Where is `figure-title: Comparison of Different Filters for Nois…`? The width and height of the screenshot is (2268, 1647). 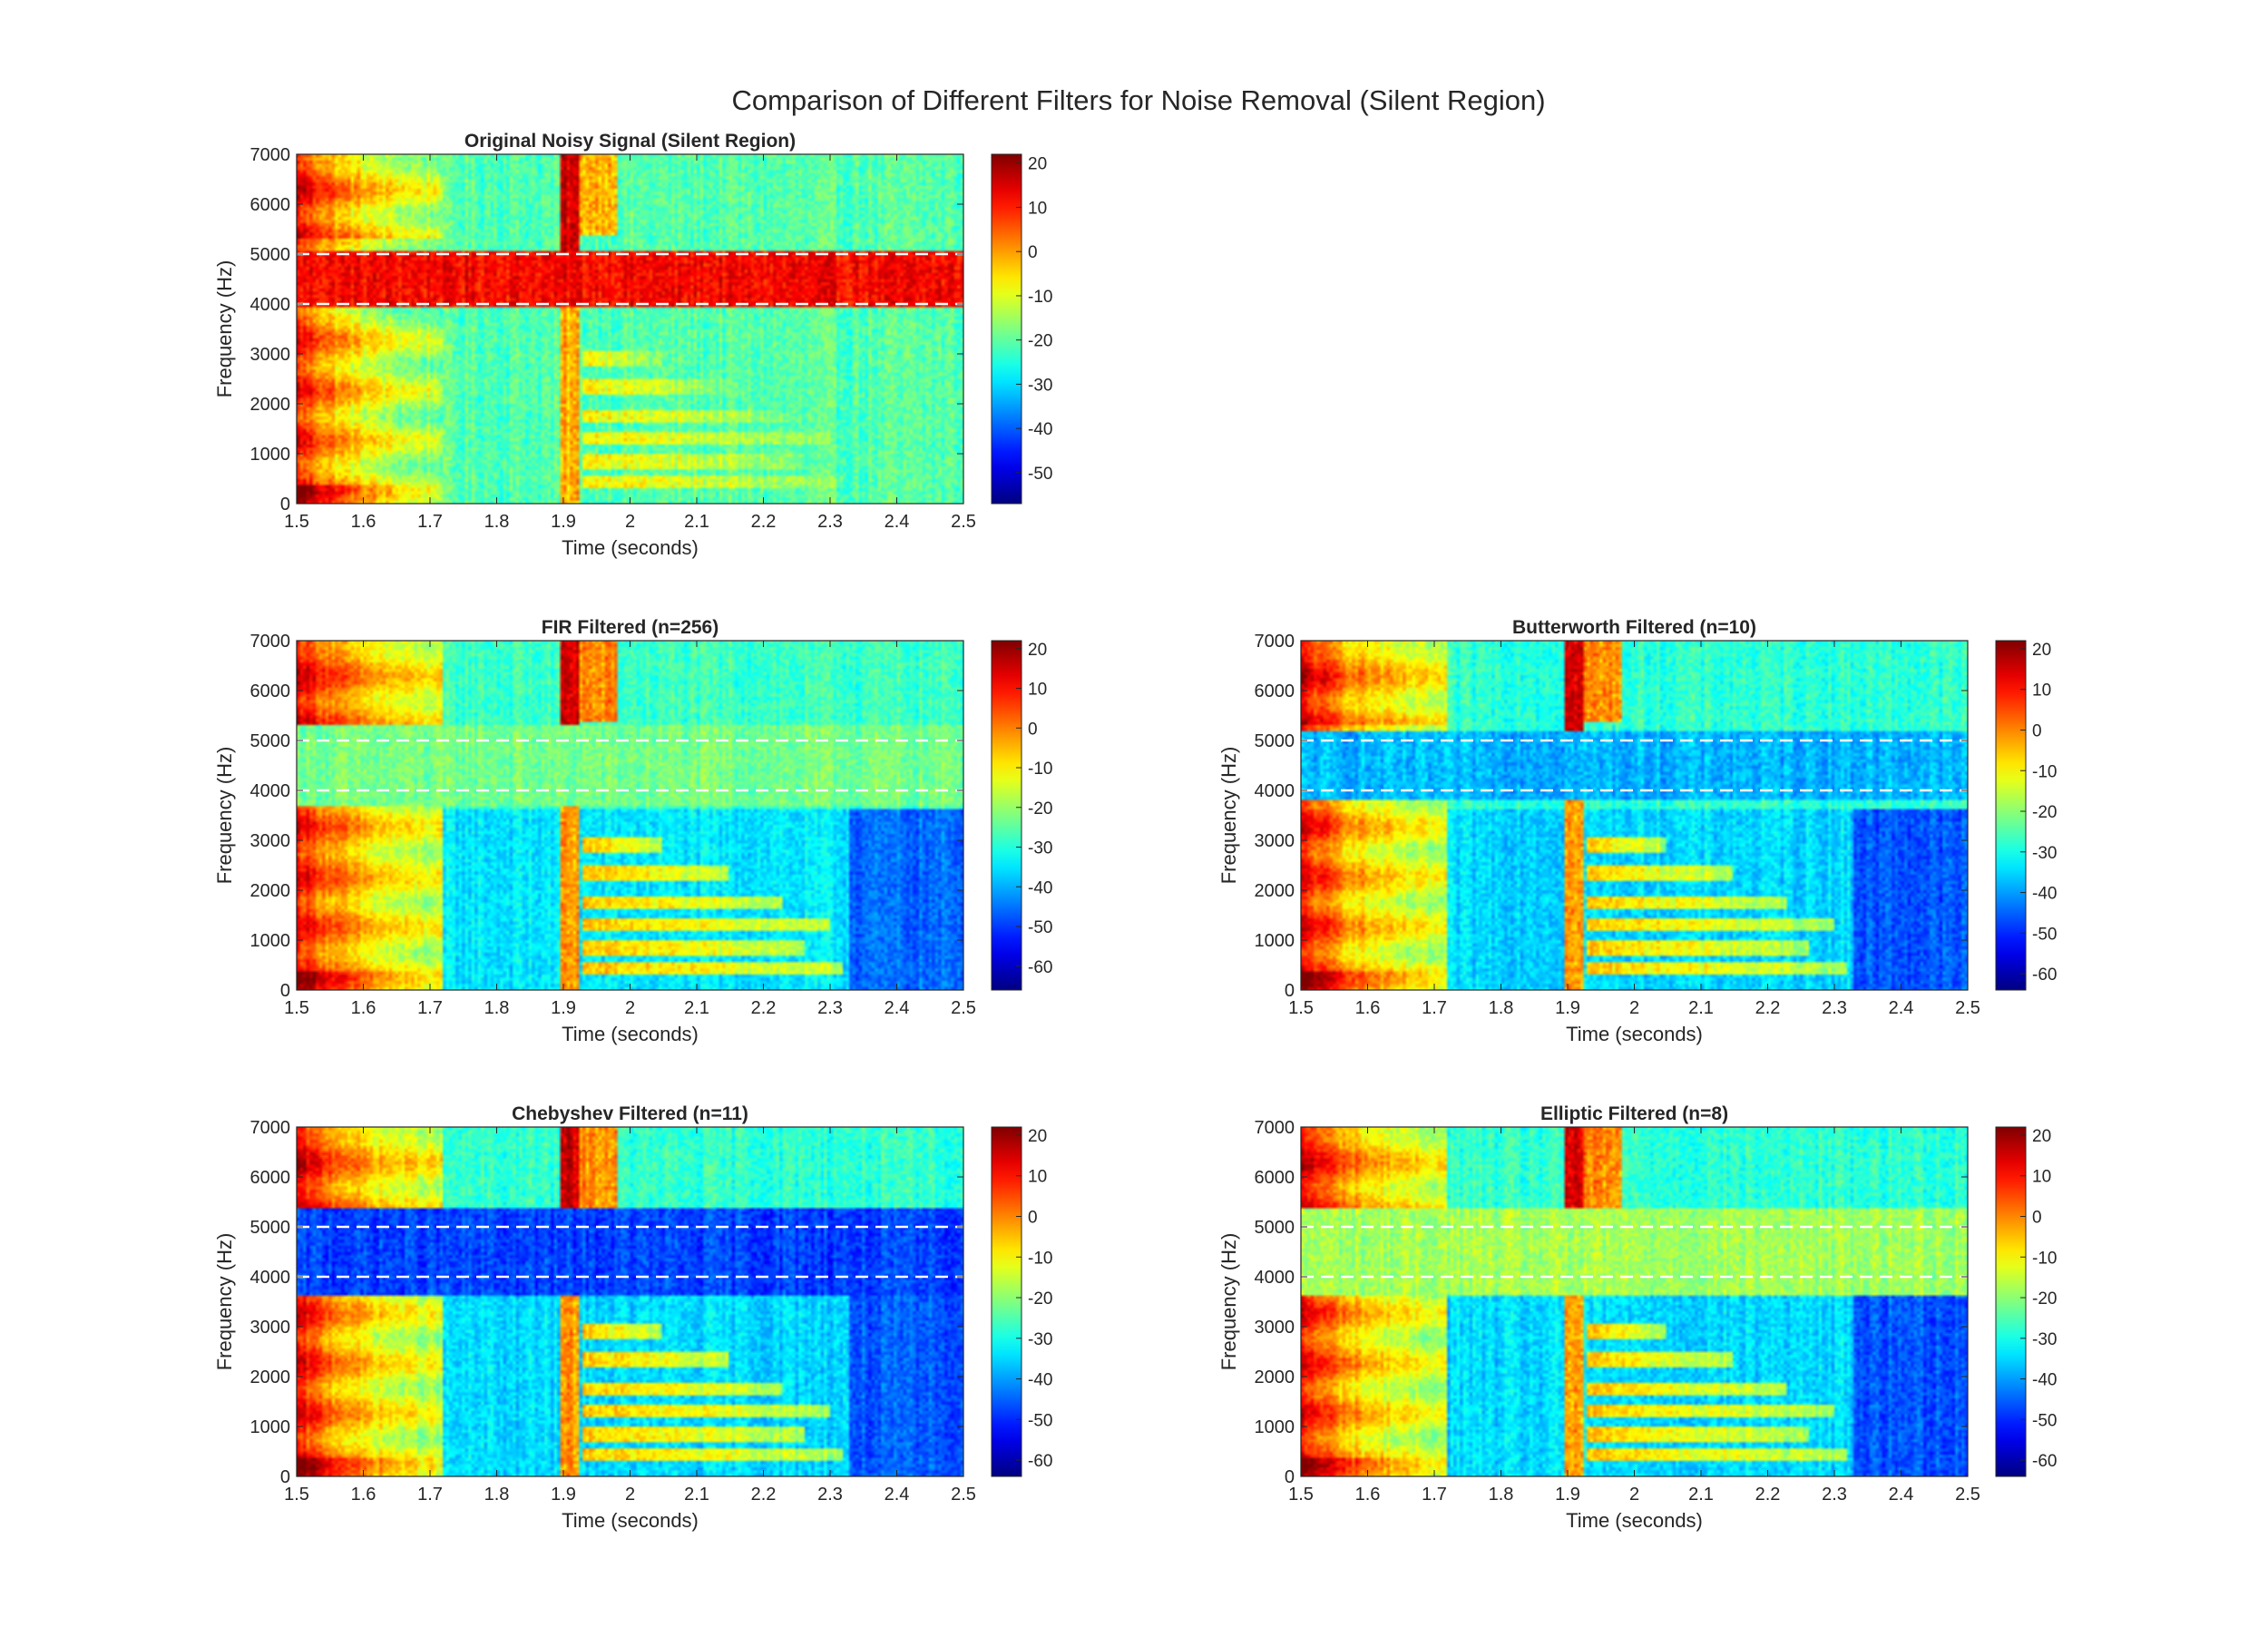 figure-title: Comparison of Different Filters for Nois… is located at coordinates (1138, 100).